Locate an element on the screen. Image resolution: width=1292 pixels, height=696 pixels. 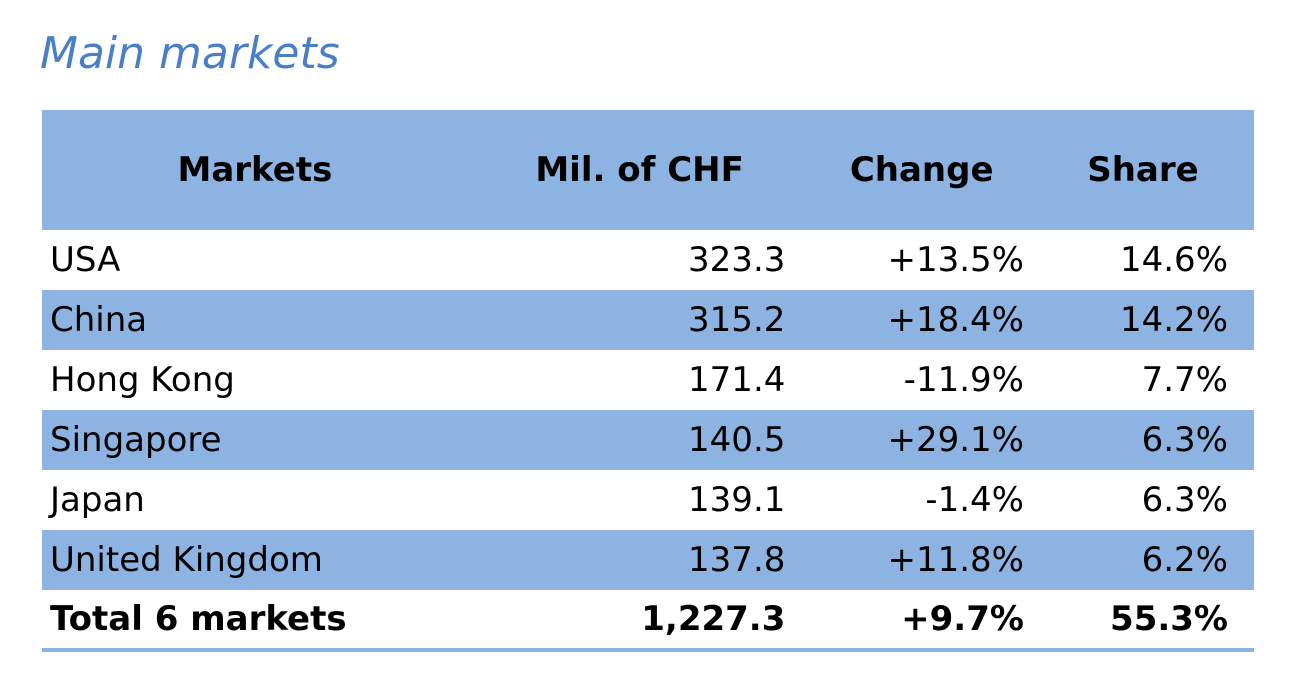
cell: -11.9% is located at coordinates (963, 380).